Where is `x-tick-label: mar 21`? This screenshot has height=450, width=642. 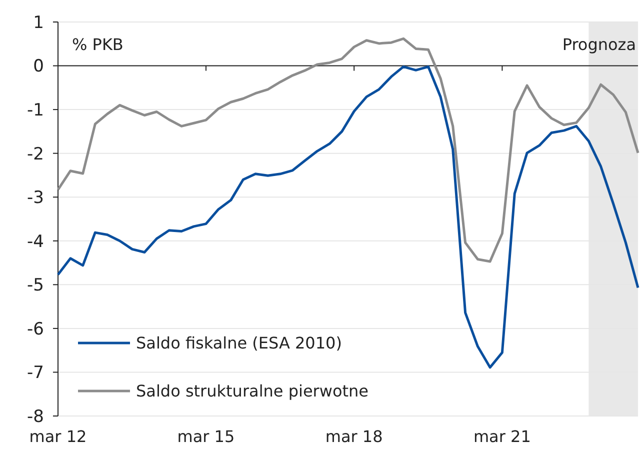 x-tick-label: mar 21 is located at coordinates (502, 436).